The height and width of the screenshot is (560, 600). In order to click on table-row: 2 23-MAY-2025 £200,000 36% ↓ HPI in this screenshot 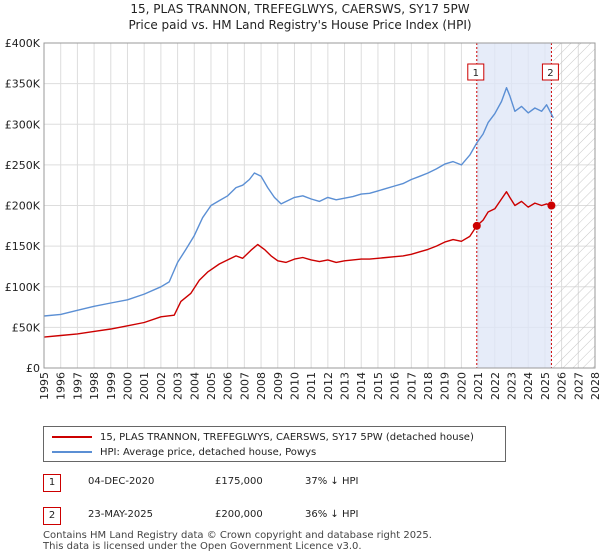, I will do `click(303, 517)`.